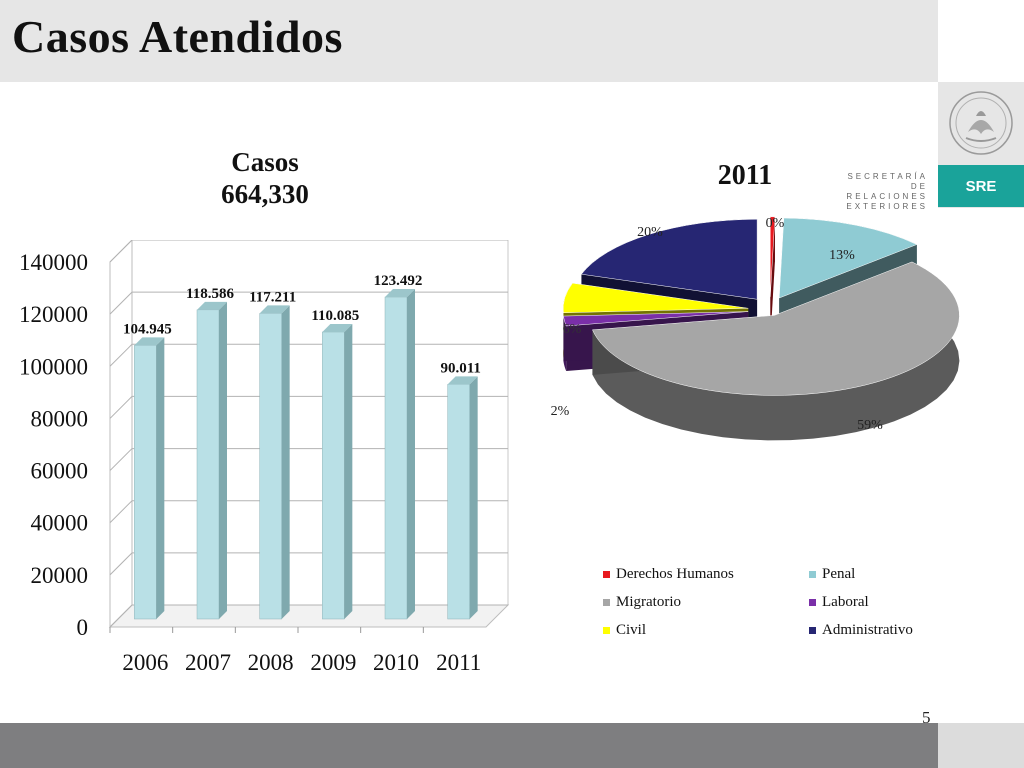 The image size is (1024, 768). I want to click on y-tick-label: 120000, so click(53, 314).